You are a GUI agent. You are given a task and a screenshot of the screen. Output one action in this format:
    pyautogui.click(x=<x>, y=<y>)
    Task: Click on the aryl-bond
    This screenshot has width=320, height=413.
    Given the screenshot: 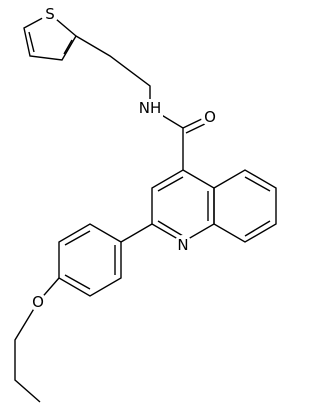 What is the action you would take?
    pyautogui.click(x=136, y=233)
    